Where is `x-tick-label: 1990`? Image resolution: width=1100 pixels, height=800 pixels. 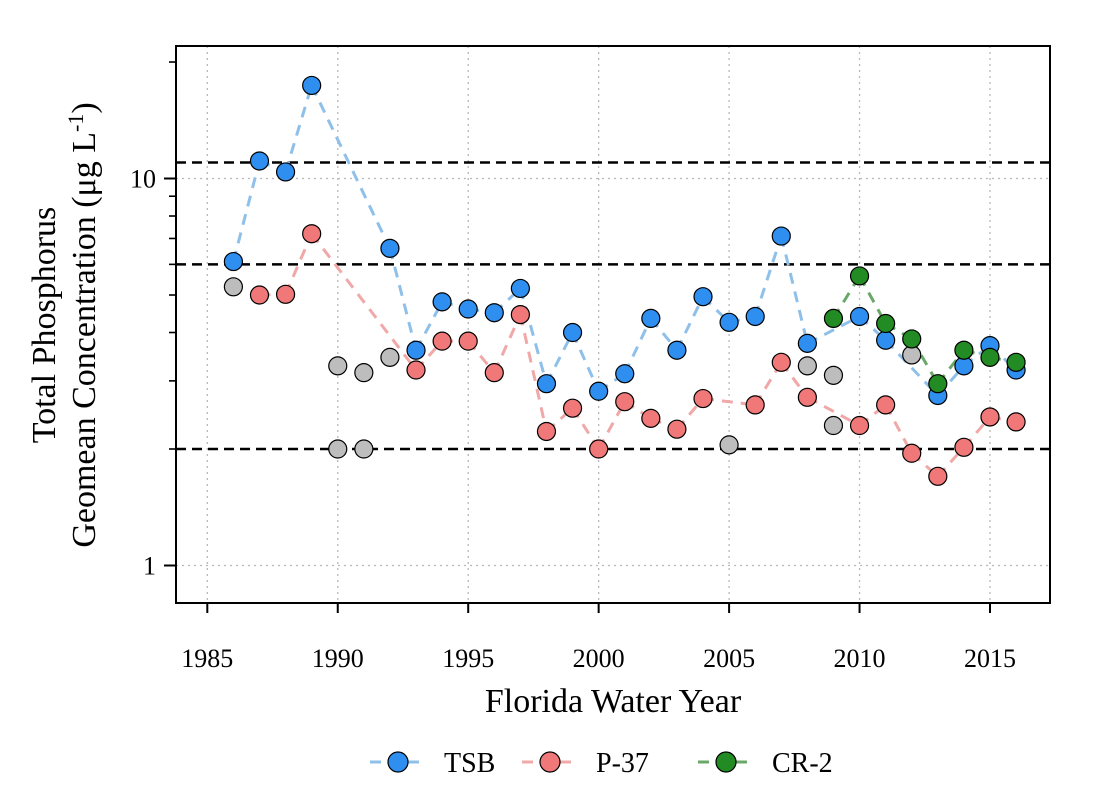 x-tick-label: 1990 is located at coordinates (338, 658).